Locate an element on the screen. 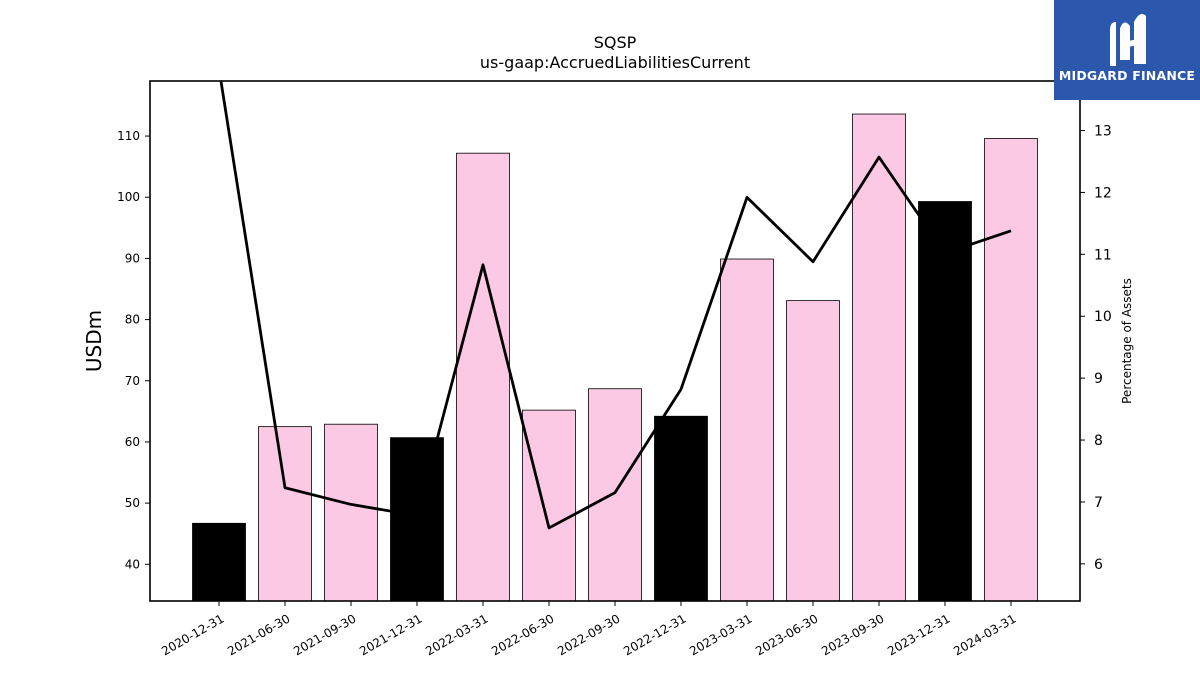  y2-tick-label-7: 7 is located at coordinates (1098, 503).